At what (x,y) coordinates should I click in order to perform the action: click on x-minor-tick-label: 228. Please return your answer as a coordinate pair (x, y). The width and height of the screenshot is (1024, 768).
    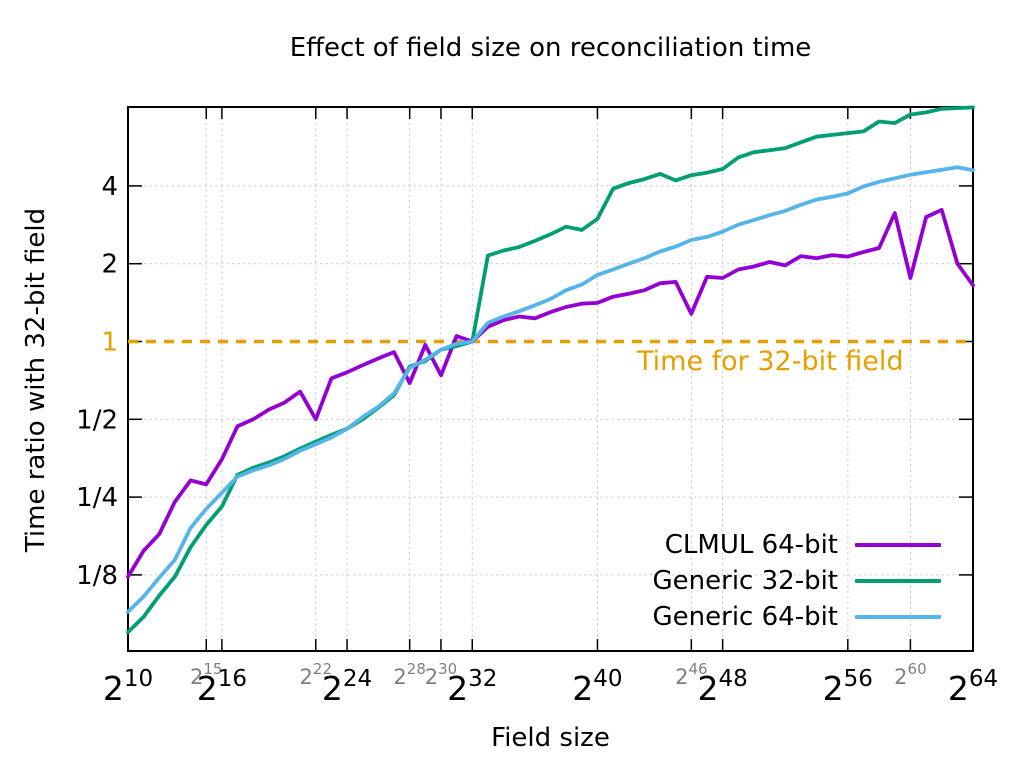
    Looking at the image, I should click on (409, 674).